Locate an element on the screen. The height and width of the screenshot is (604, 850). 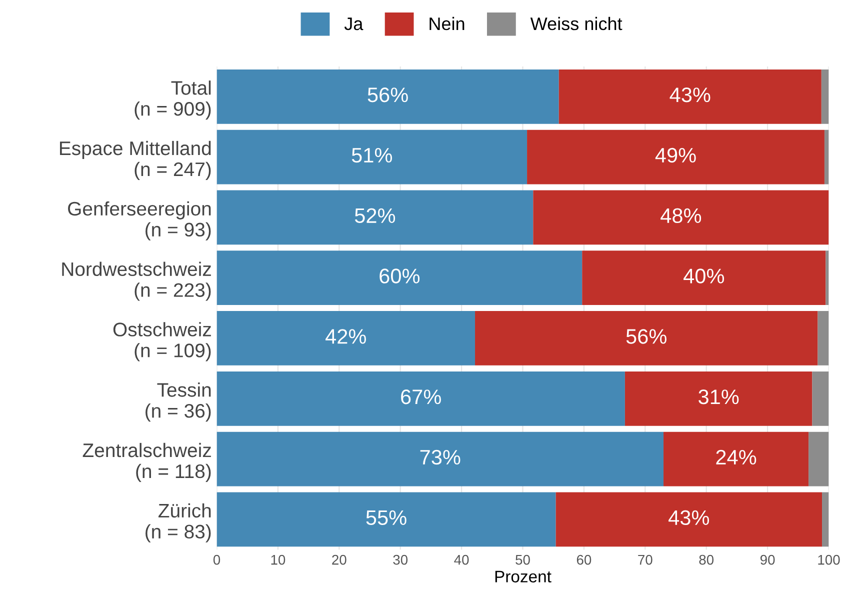
data-label: 52% is located at coordinates (375, 216).